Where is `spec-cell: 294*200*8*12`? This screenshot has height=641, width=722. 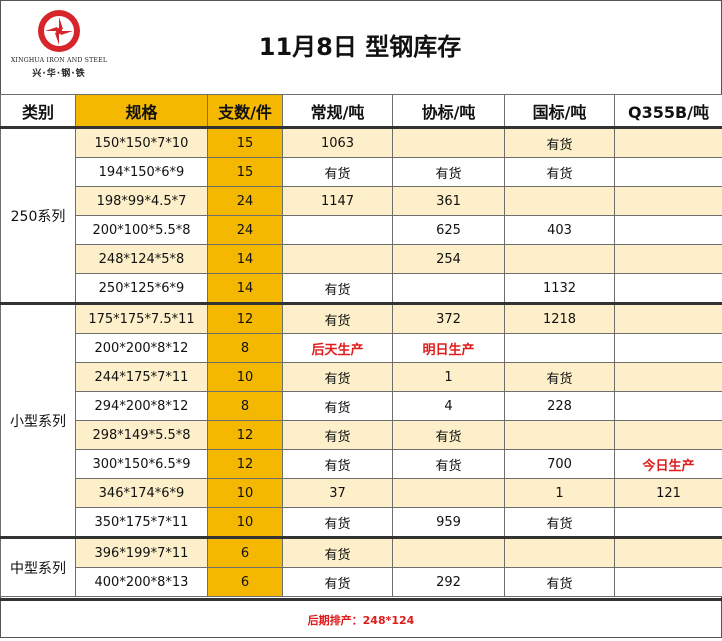
spec-cell: 294*200*8*12 is located at coordinates (142, 406).